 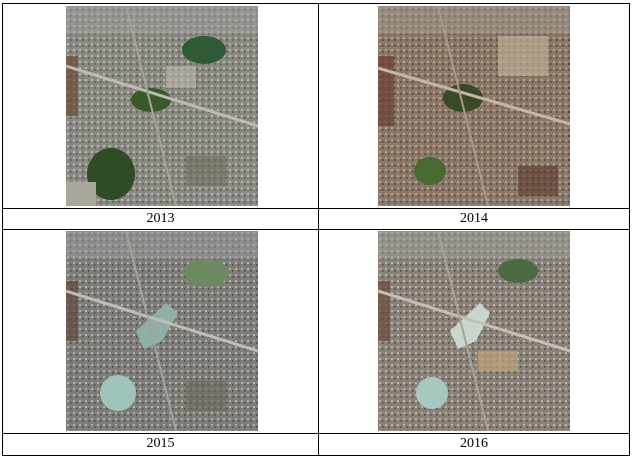 What do you see at coordinates (316, 455) in the screenshot?
I see `table-border-bottom` at bounding box center [316, 455].